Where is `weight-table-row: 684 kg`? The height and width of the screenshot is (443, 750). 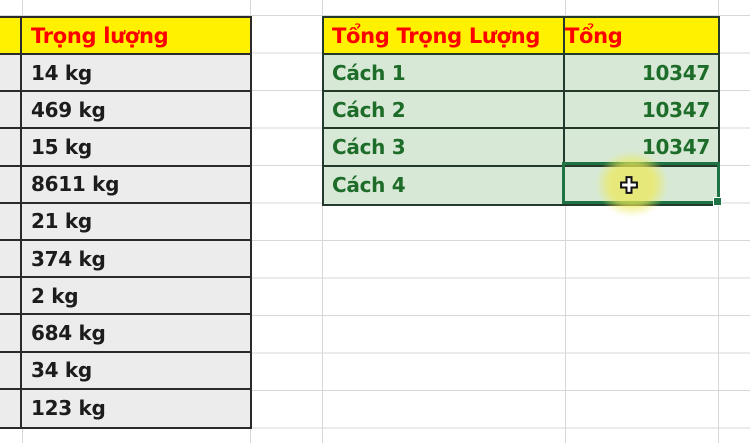
weight-table-row: 684 kg is located at coordinates (125, 334).